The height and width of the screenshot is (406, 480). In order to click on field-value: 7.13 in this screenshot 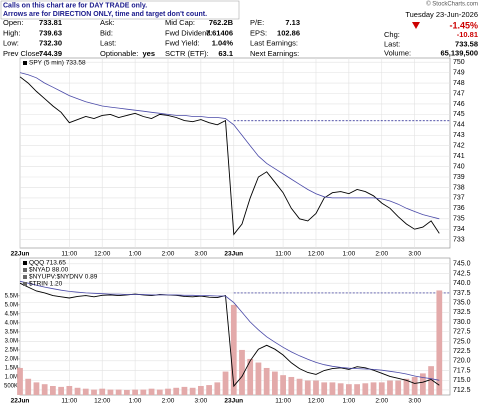, I will do `click(292, 22)`.